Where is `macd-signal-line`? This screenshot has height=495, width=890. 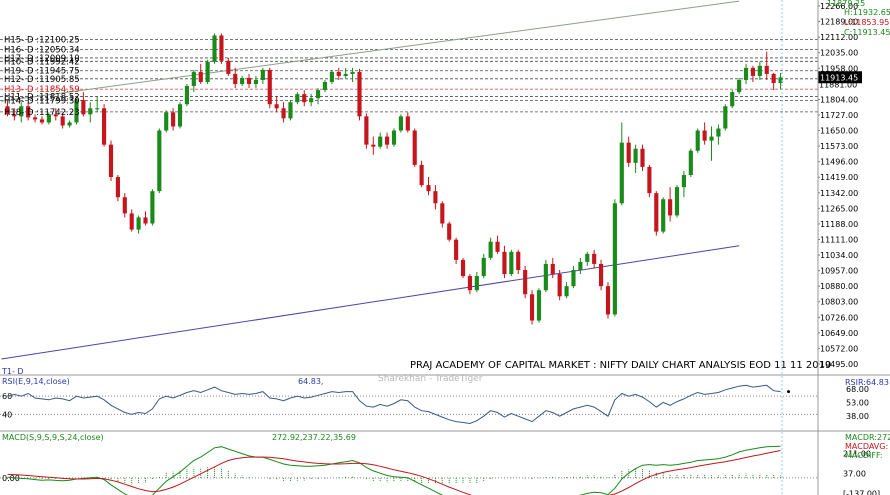
macd-signal-line is located at coordinates (394, 472).